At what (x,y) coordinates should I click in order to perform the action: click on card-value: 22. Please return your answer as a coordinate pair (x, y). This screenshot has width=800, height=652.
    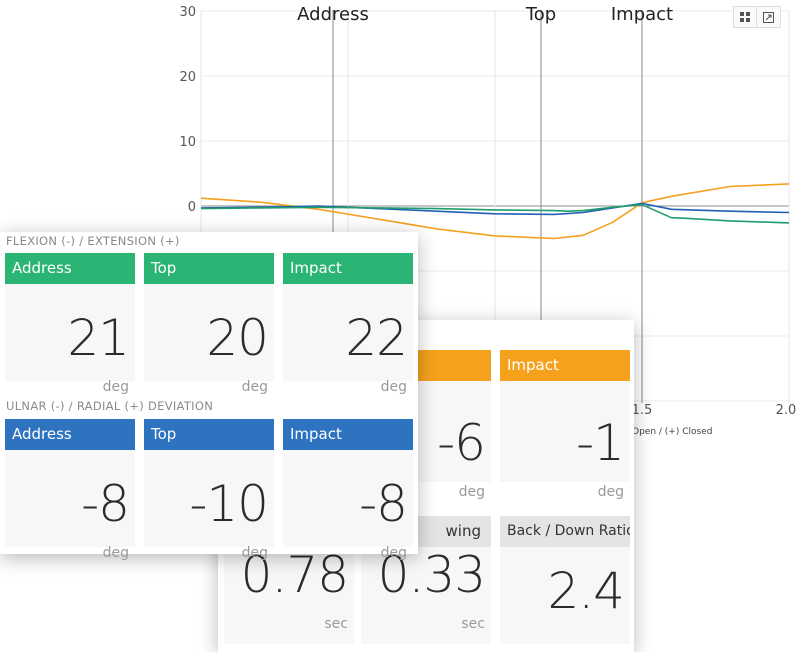
    Looking at the image, I should click on (376, 338).